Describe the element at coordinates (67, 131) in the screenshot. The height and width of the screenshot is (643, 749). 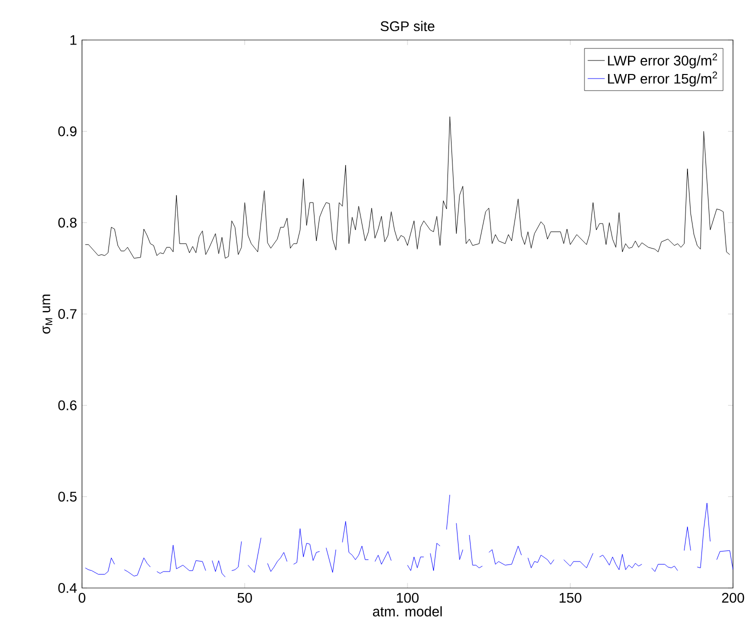
I see `y-tick-label: 0.9` at that location.